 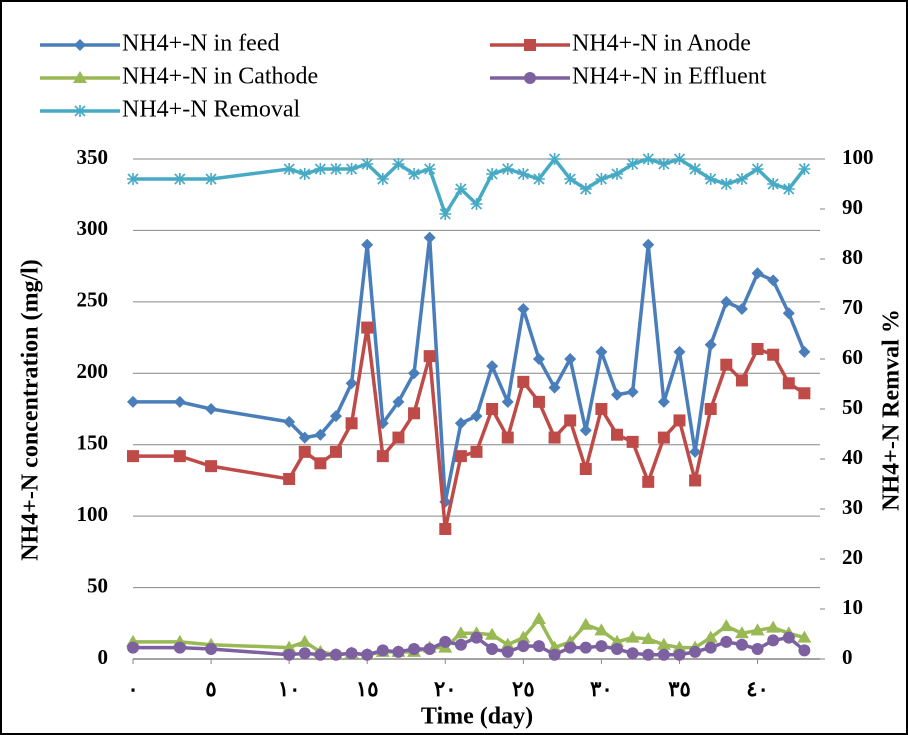 What do you see at coordinates (852, 407) in the screenshot?
I see `y2-tick-label: 50` at bounding box center [852, 407].